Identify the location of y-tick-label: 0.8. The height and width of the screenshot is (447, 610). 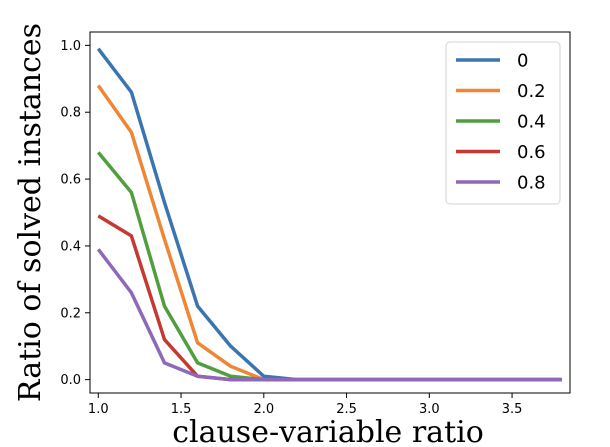
(70, 113).